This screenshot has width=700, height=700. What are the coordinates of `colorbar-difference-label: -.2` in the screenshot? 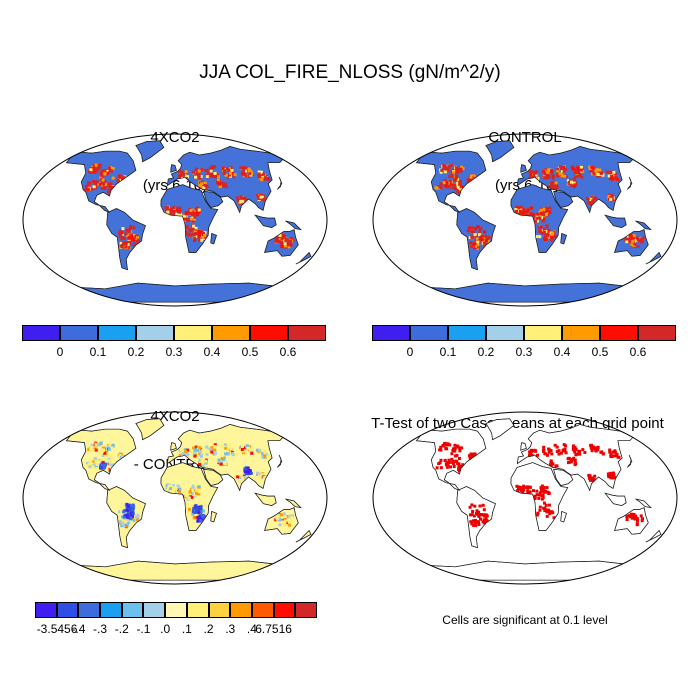 It's located at (121, 629).